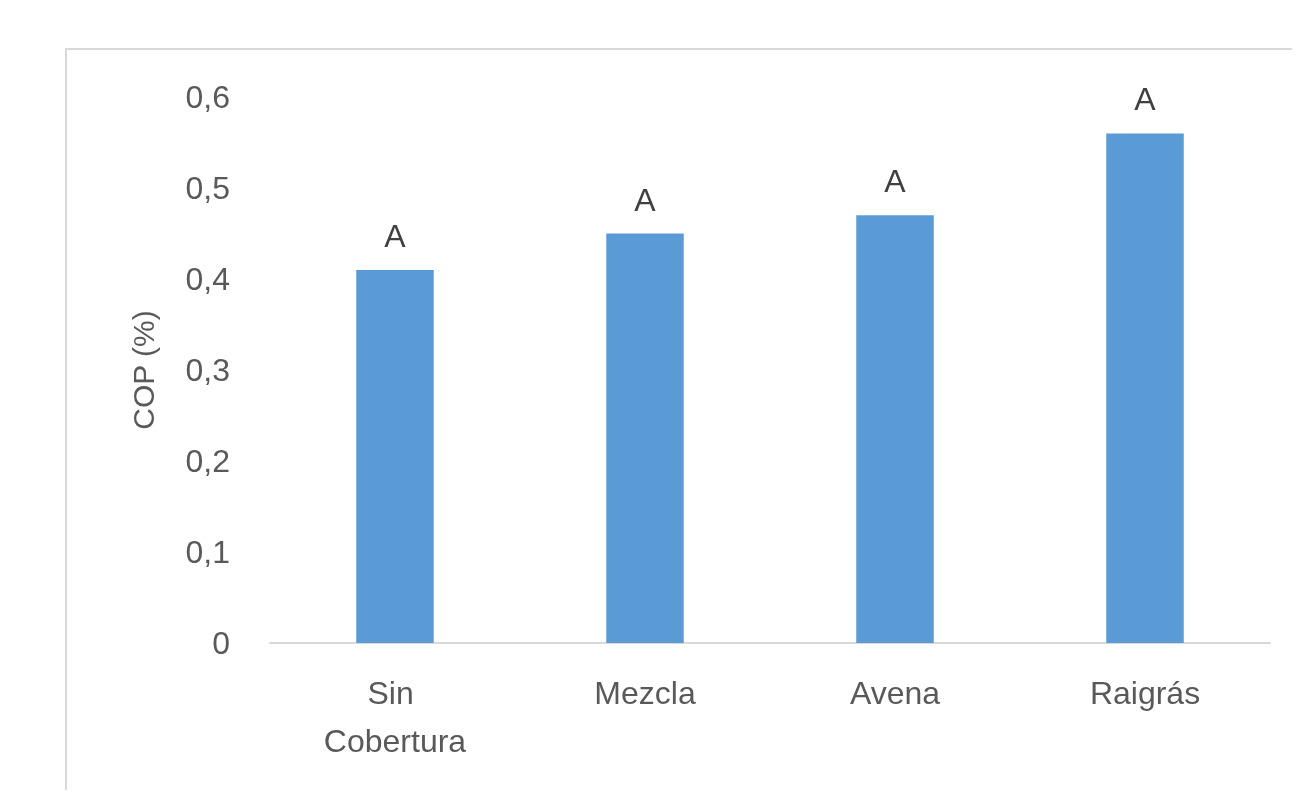 The width and height of the screenshot is (1298, 796). I want to click on y-tick-label: 0,4, so click(207, 279).